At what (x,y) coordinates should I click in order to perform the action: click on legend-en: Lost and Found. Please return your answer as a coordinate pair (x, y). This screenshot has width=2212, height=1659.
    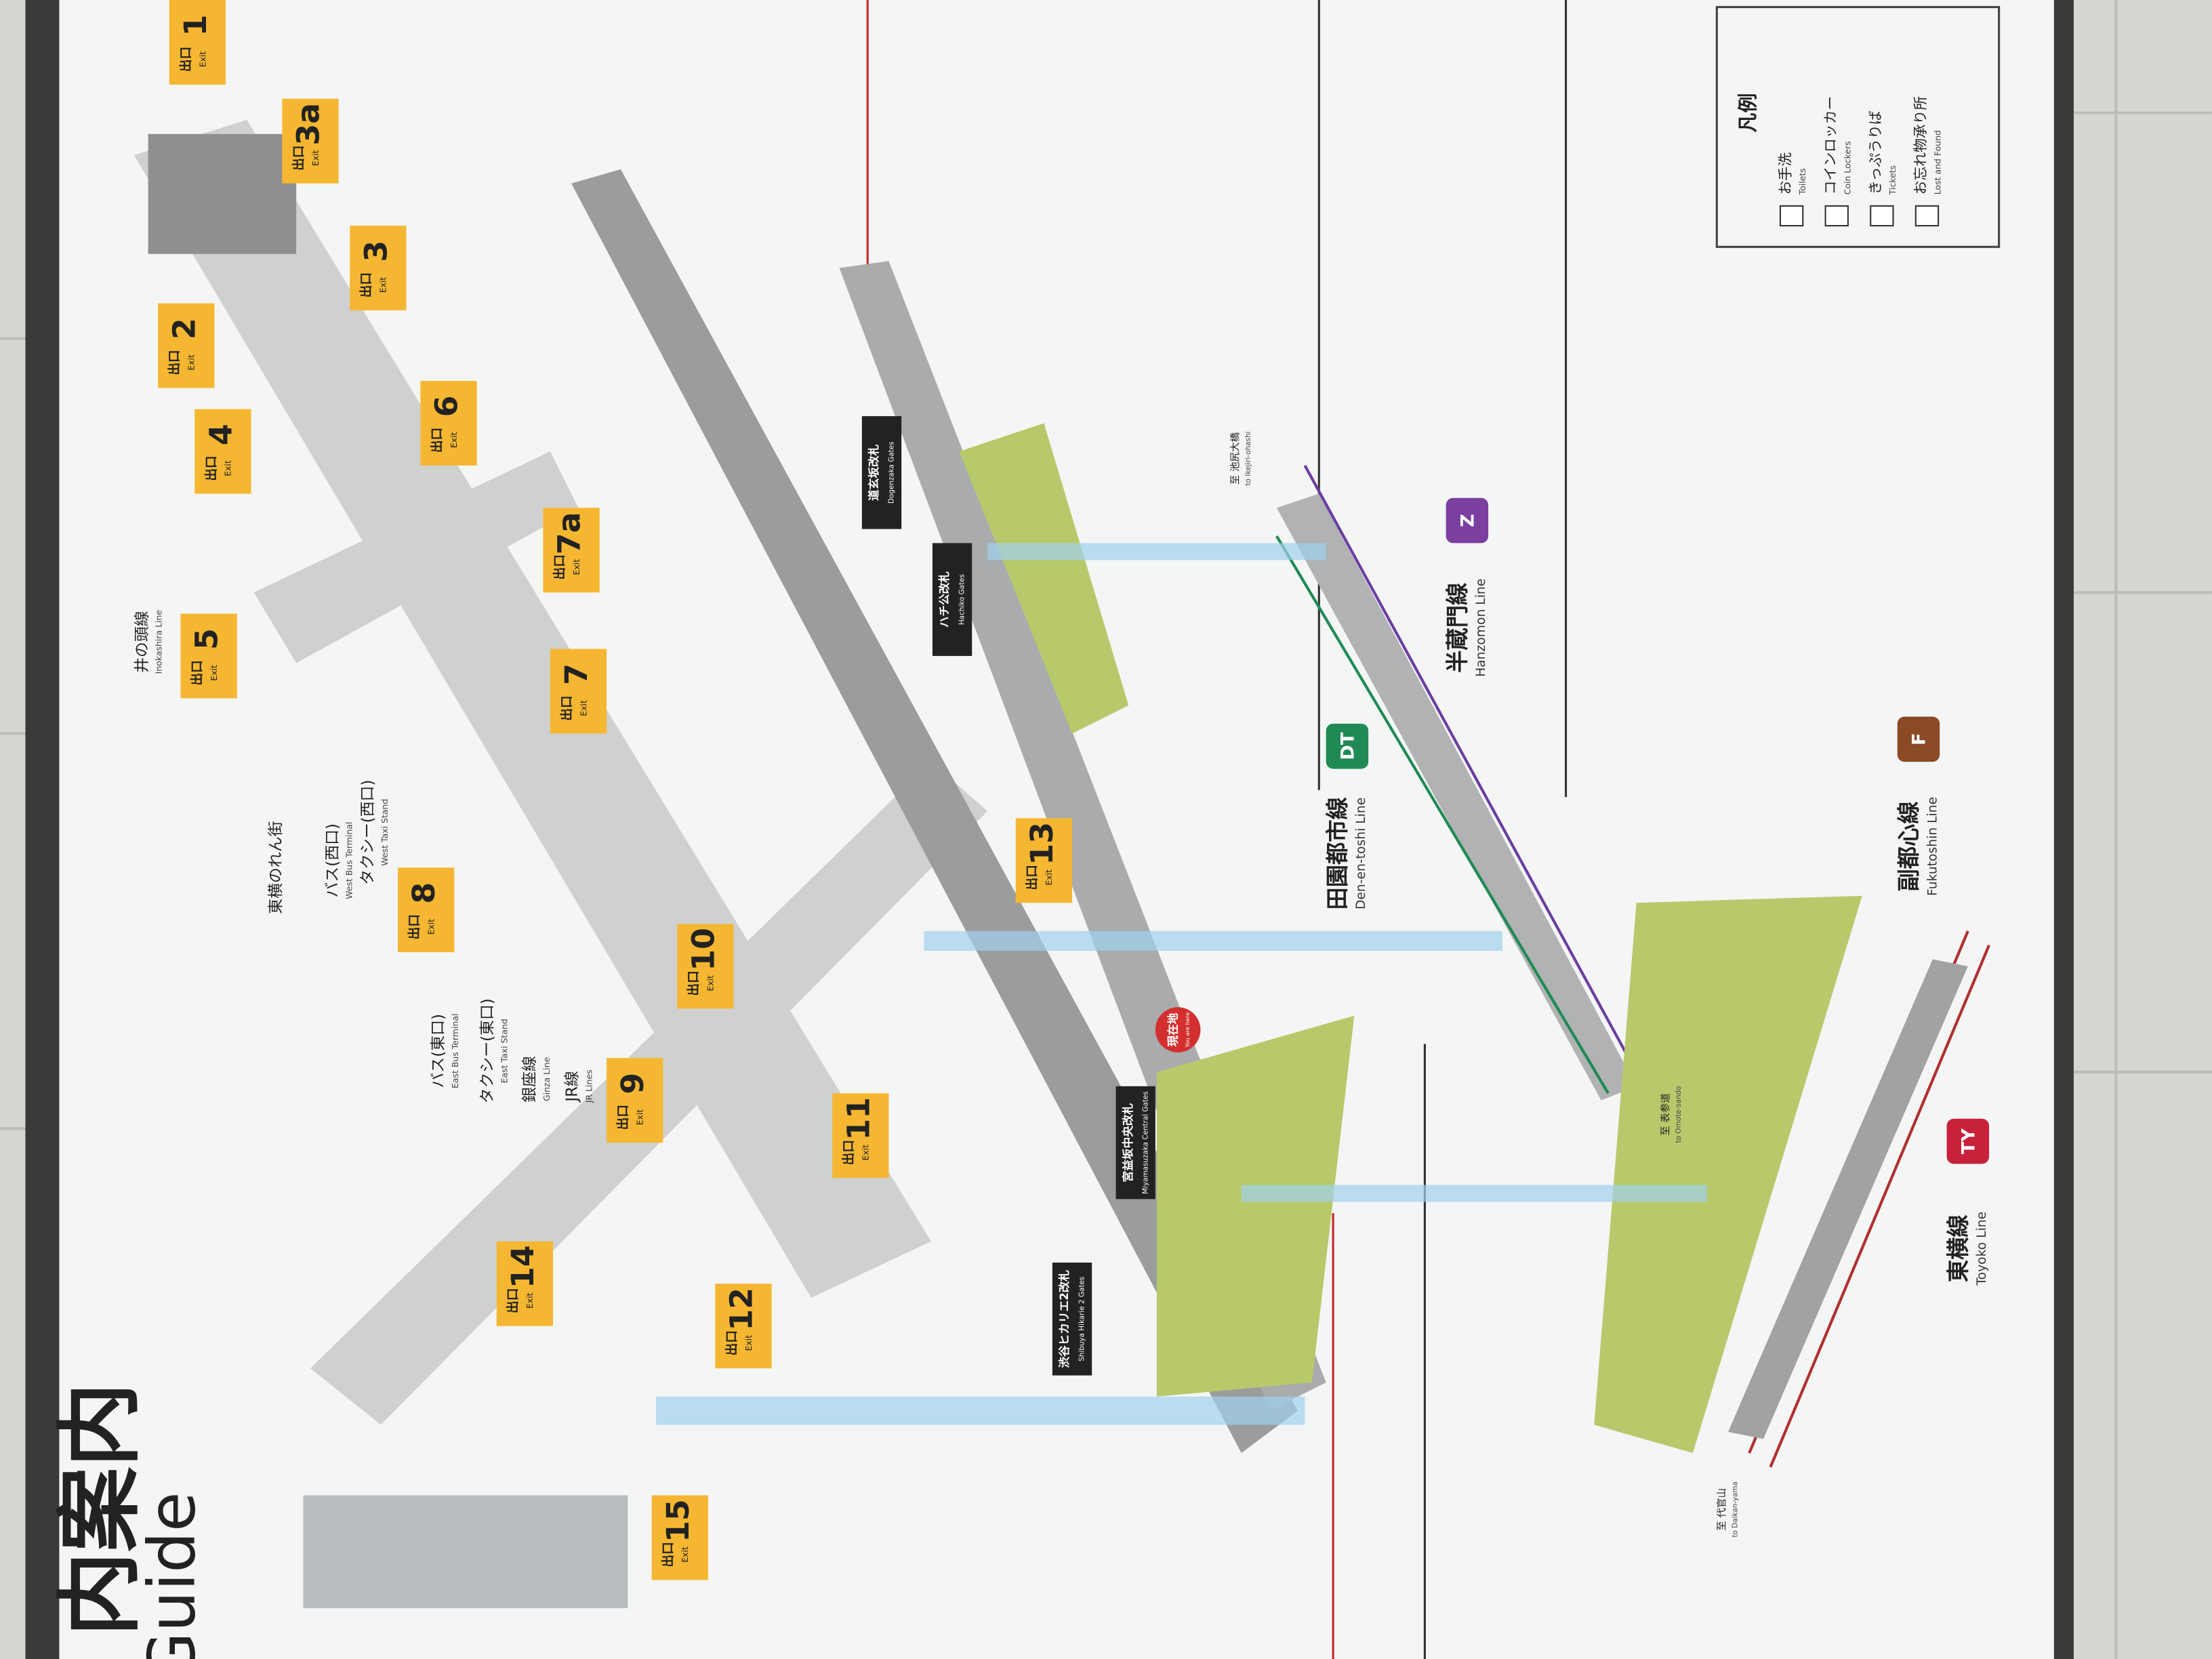
    Looking at the image, I should click on (1938, 162).